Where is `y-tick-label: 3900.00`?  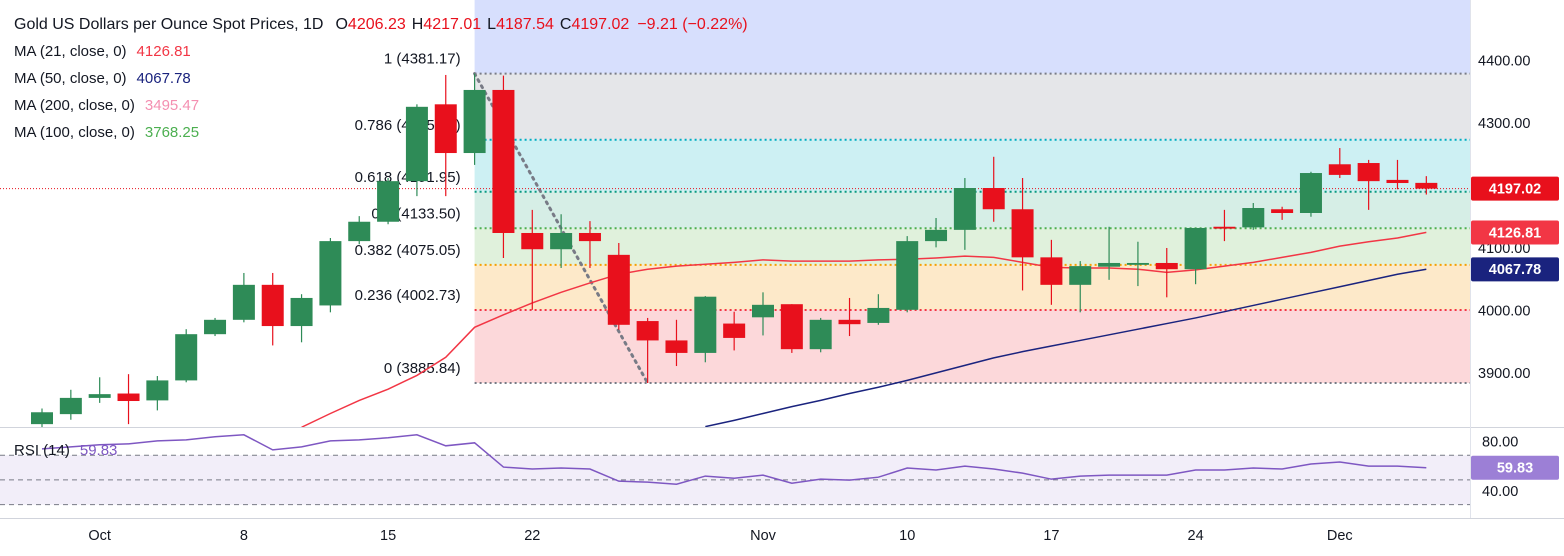
y-tick-label: 3900.00 is located at coordinates (1504, 374).